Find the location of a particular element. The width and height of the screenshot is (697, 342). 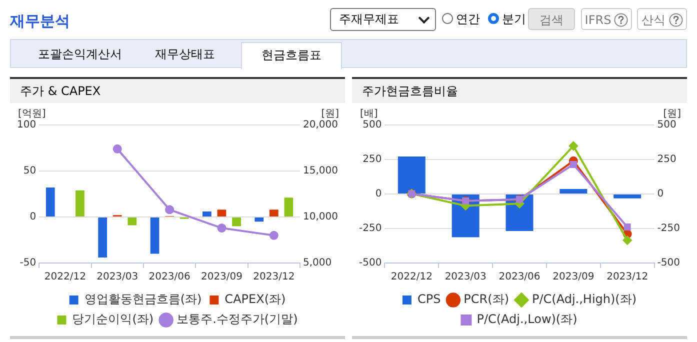

y-tick-label: -50 is located at coordinates (28, 263).